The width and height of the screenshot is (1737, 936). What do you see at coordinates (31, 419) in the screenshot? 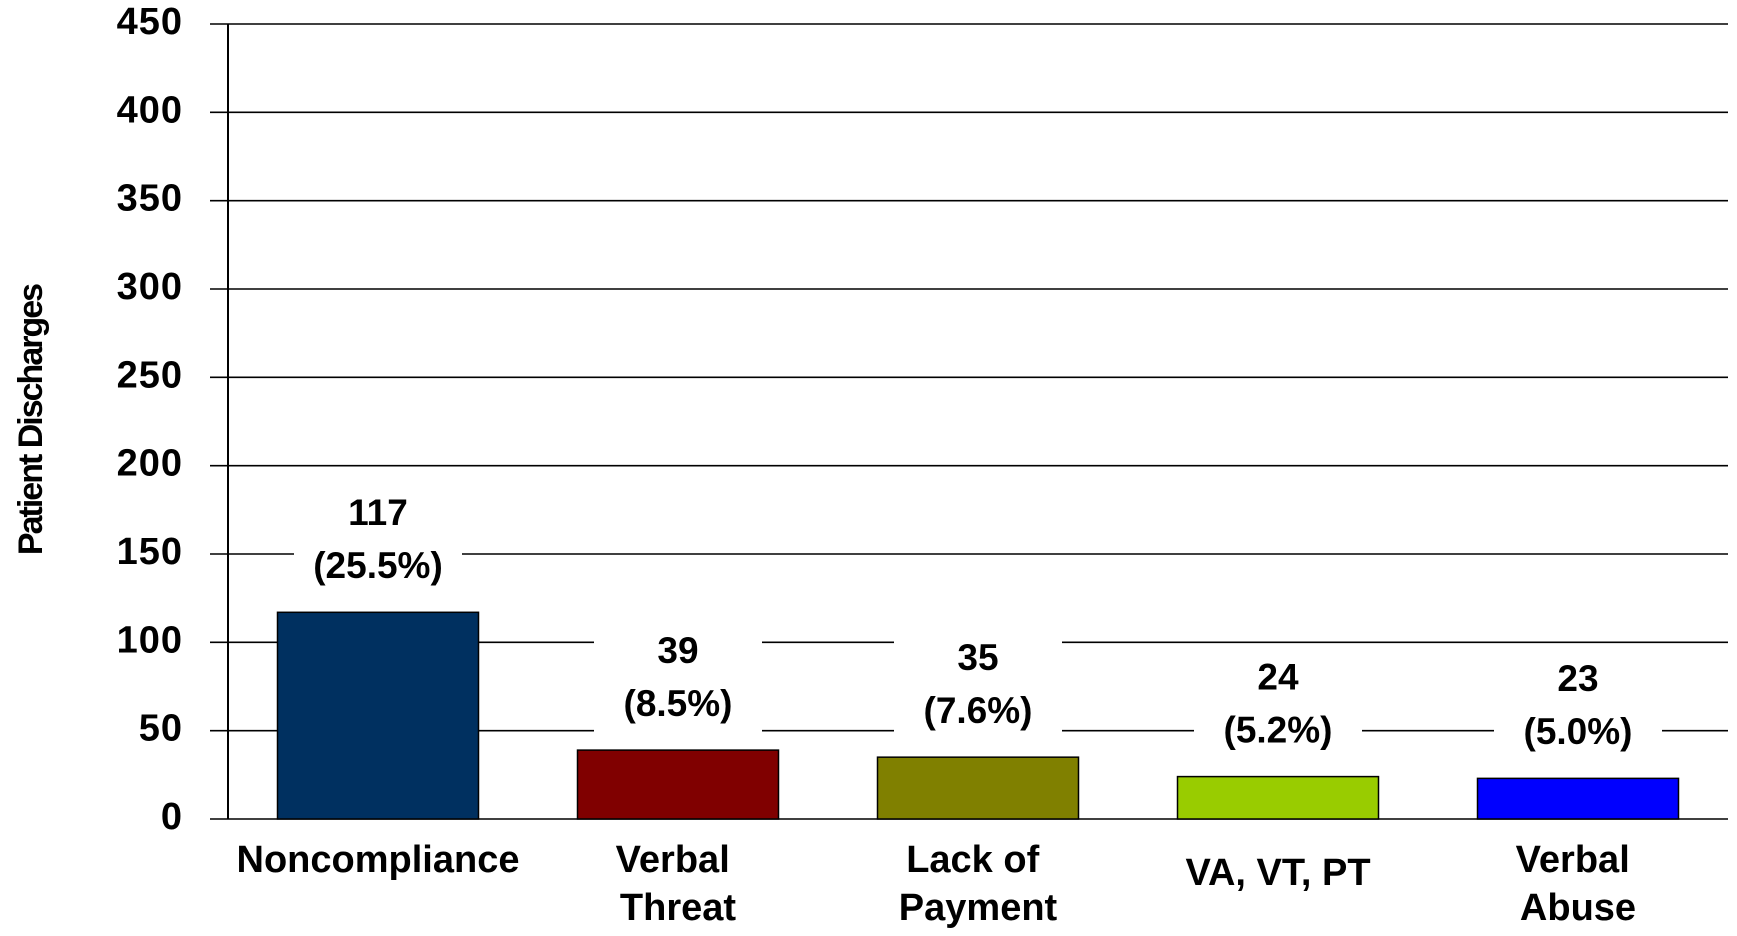
I see `y-axis-title: Patient Discharges` at bounding box center [31, 419].